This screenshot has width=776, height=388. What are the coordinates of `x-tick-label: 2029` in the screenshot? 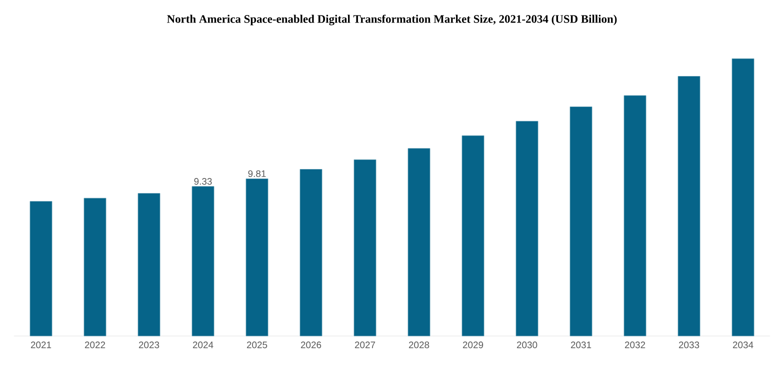 It's located at (473, 345).